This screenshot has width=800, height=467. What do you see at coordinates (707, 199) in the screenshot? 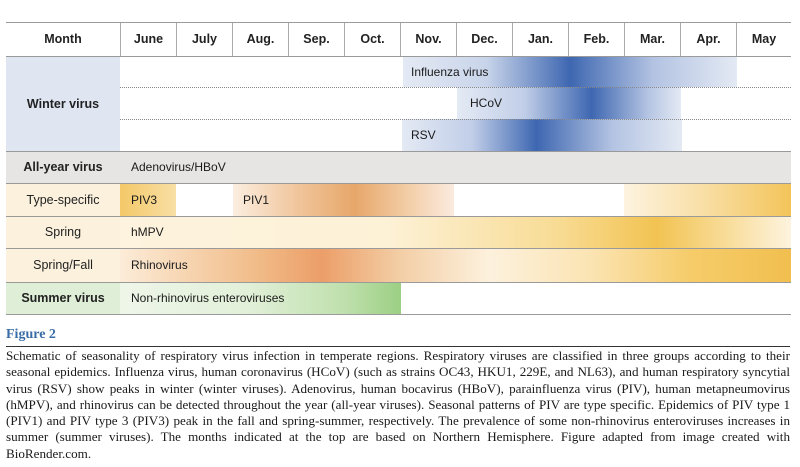
I see `piv3-band-end` at bounding box center [707, 199].